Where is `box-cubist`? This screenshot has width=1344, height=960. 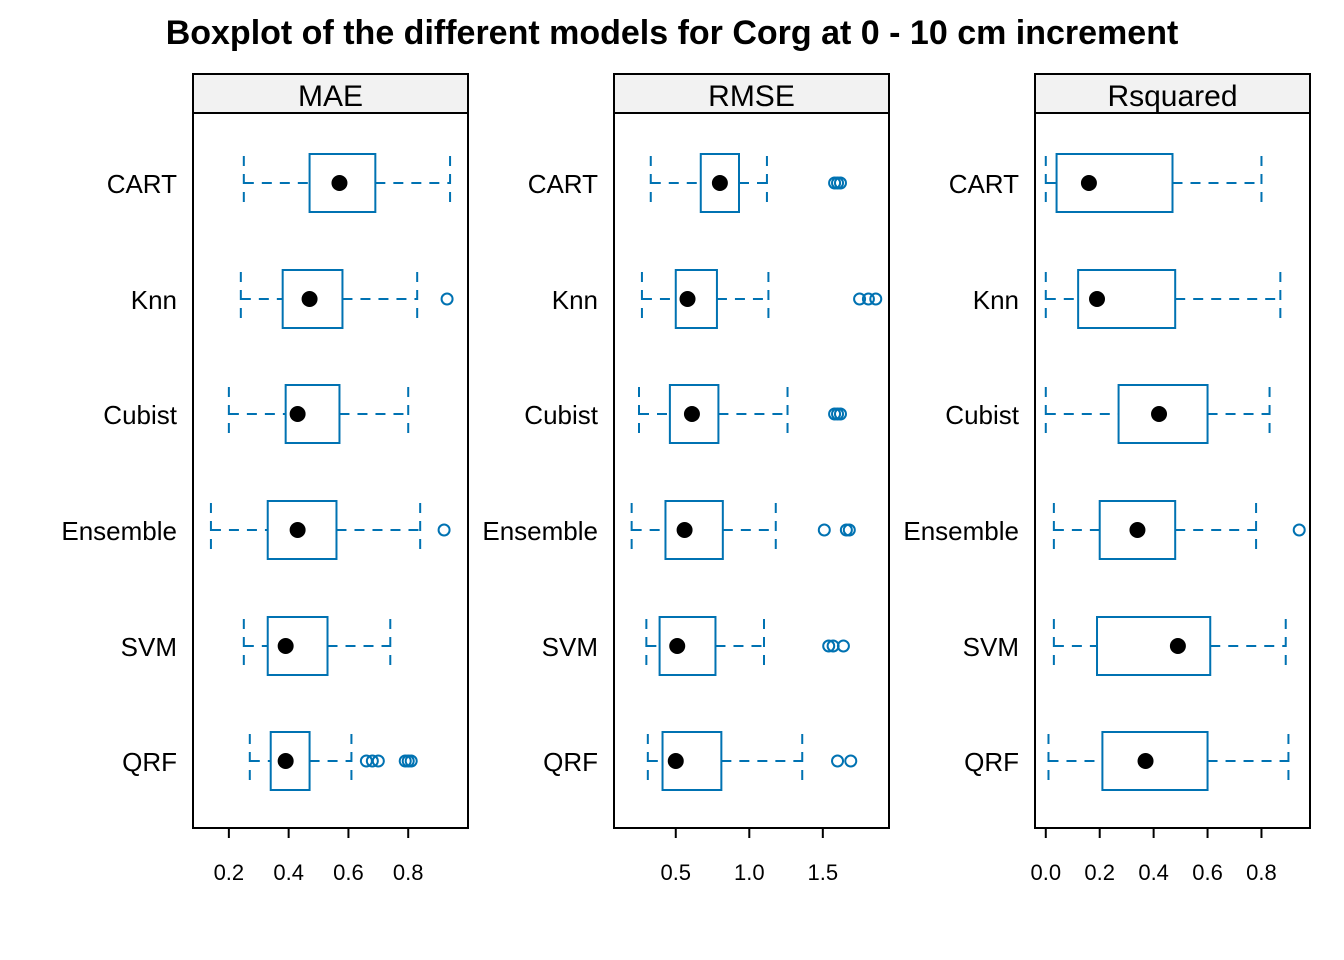
box-cubist is located at coordinates (742, 414).